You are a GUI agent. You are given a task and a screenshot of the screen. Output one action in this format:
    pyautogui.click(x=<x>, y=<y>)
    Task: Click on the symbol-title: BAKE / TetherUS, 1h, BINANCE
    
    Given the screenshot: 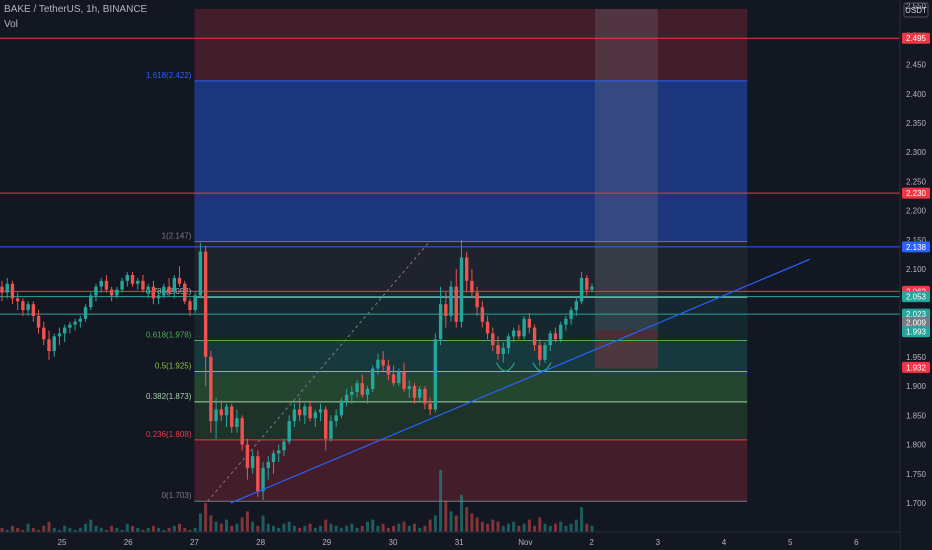 What is the action you would take?
    pyautogui.click(x=76, y=9)
    